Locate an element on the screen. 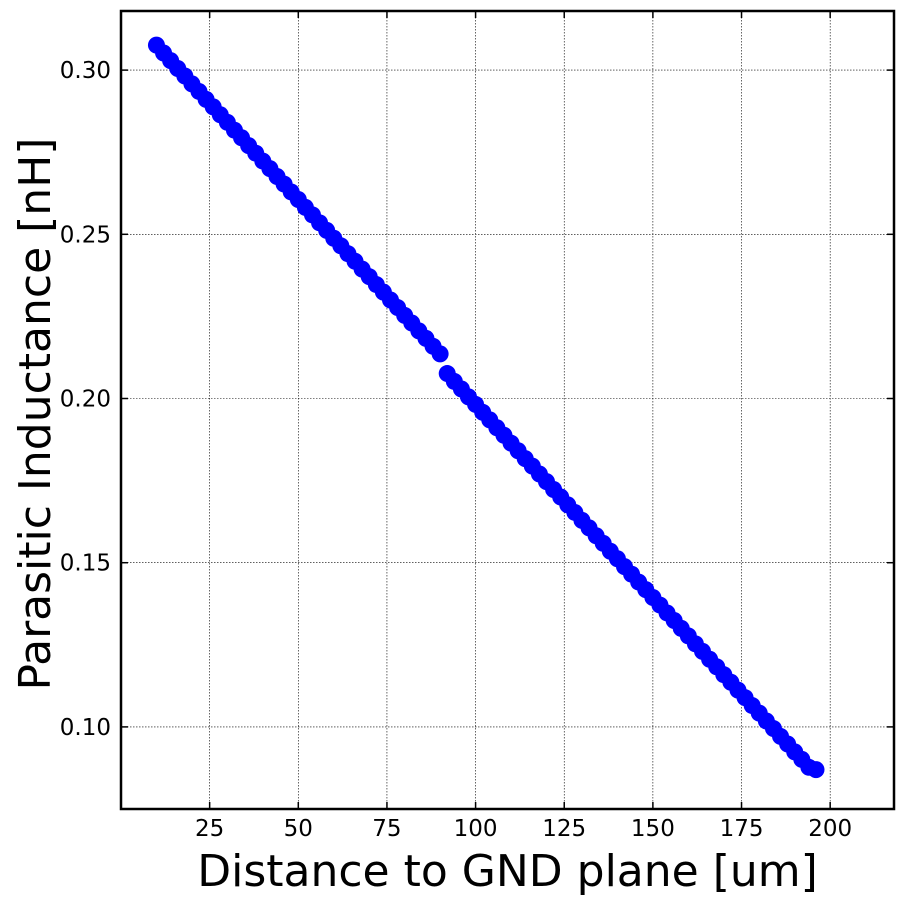 The image size is (905, 906). x-tick-label: 150 is located at coordinates (653, 829).